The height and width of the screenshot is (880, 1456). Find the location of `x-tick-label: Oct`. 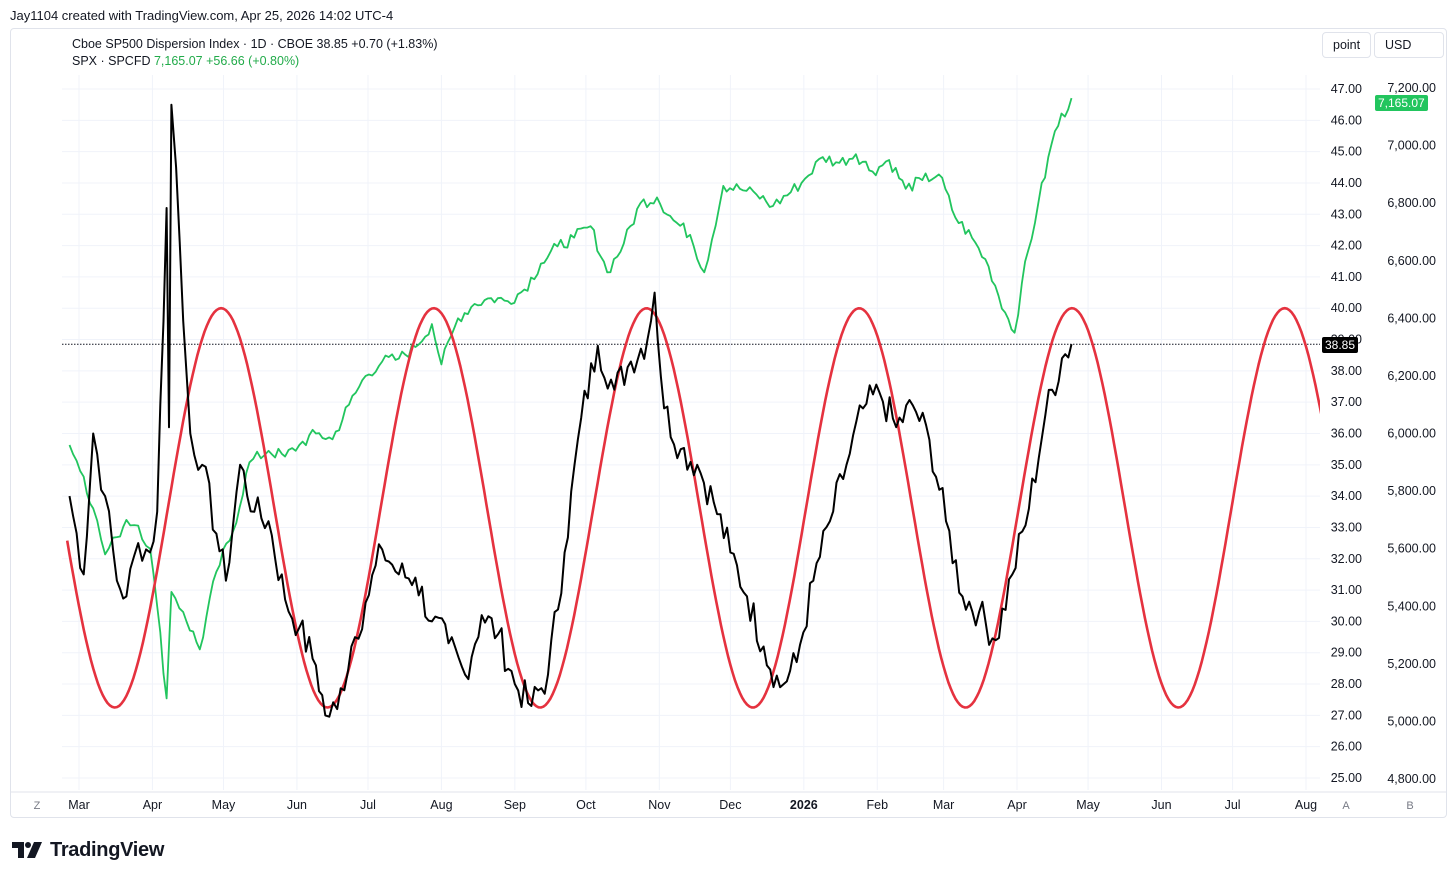

x-tick-label: Oct is located at coordinates (586, 805).